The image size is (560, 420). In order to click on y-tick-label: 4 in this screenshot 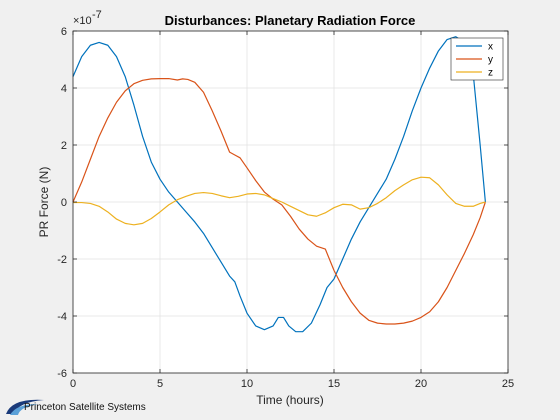, I will do `click(64, 89)`.